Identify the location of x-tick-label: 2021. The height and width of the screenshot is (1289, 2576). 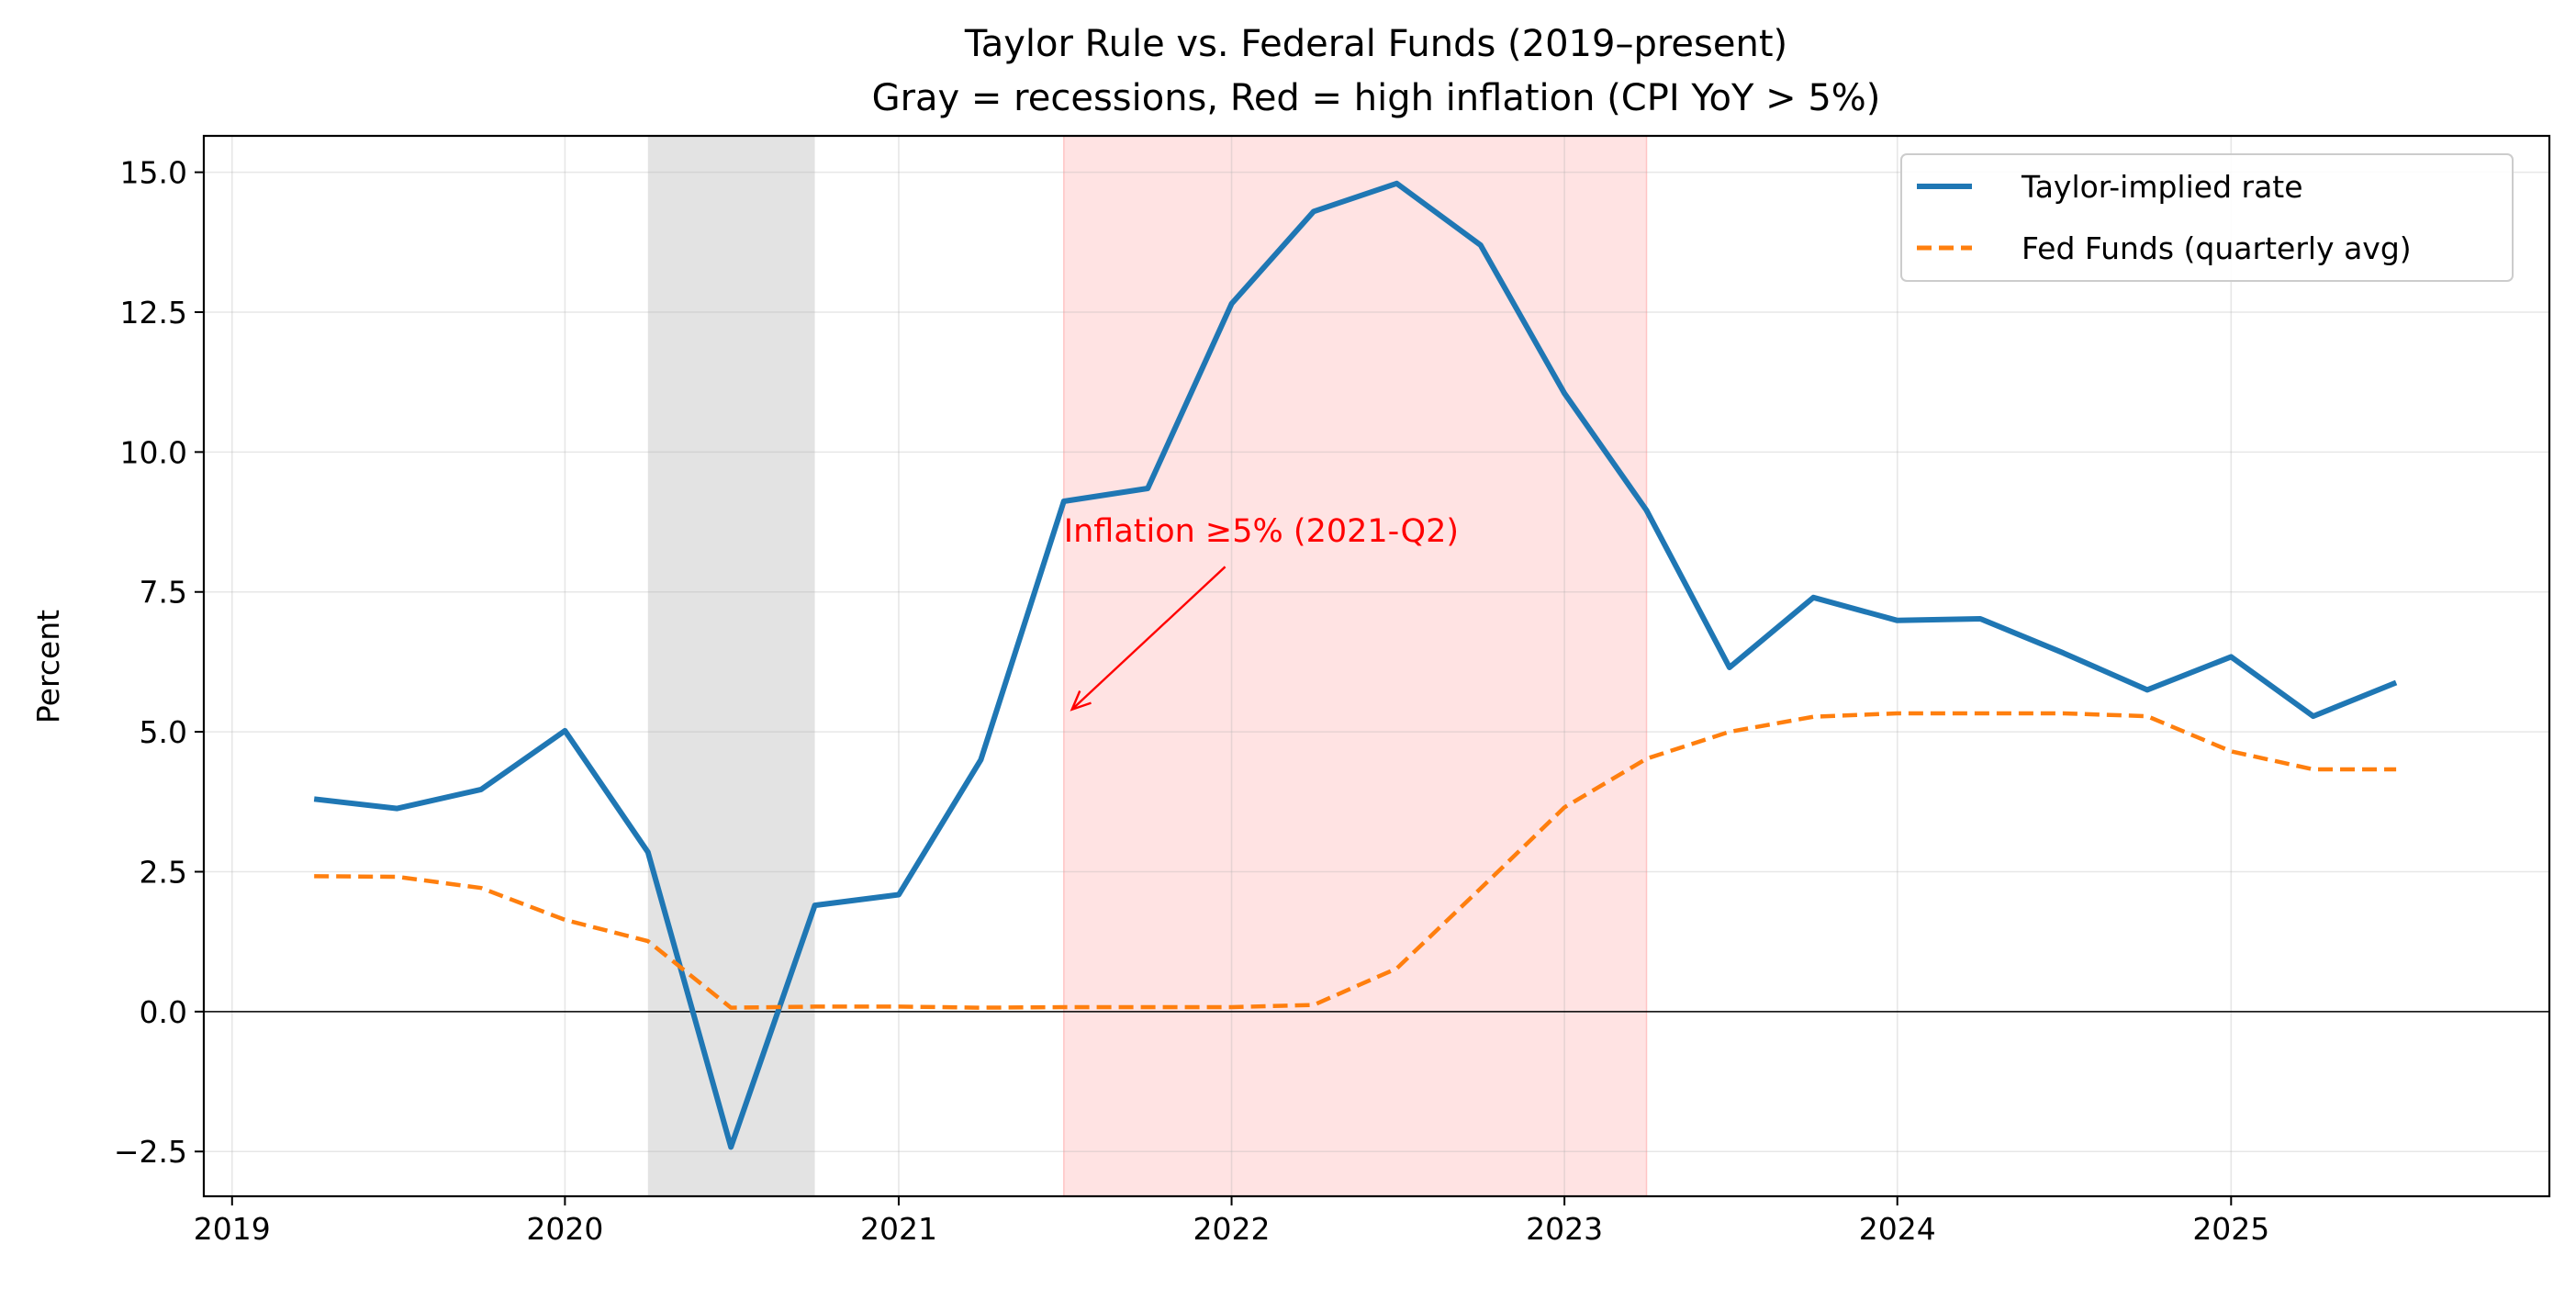
(898, 1229).